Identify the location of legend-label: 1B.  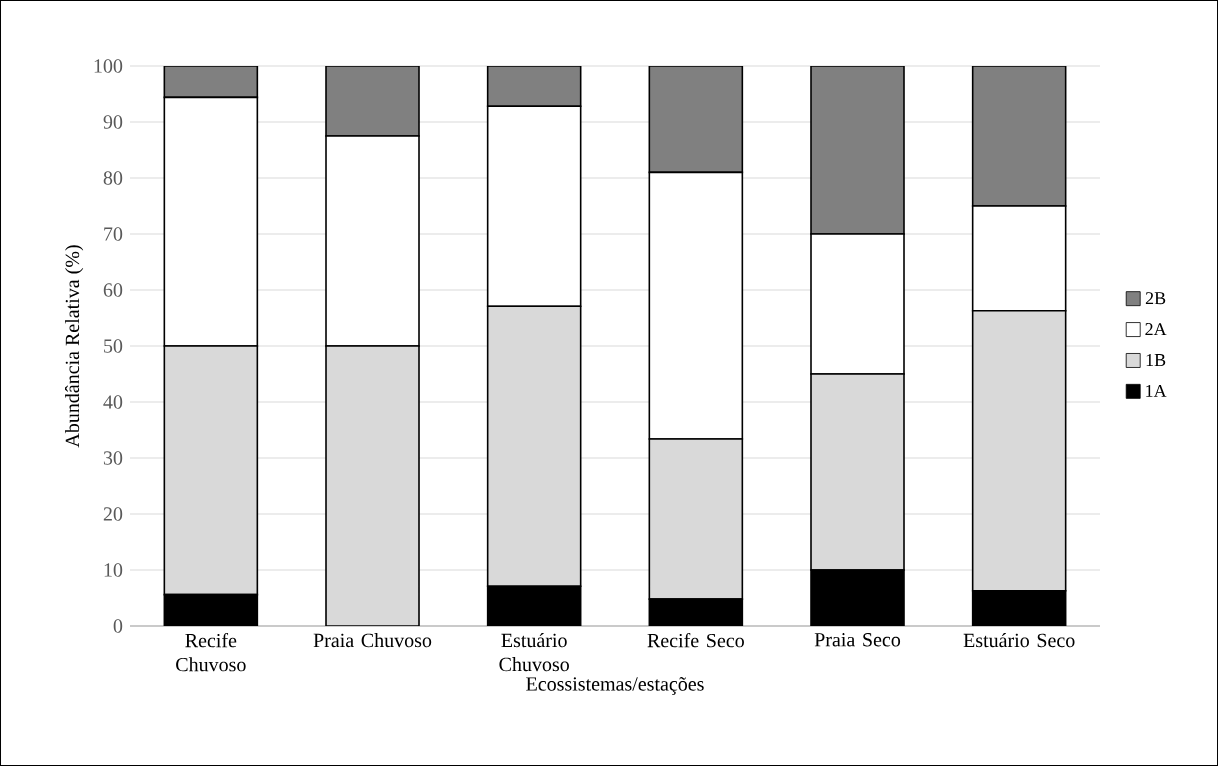
(1156, 360).